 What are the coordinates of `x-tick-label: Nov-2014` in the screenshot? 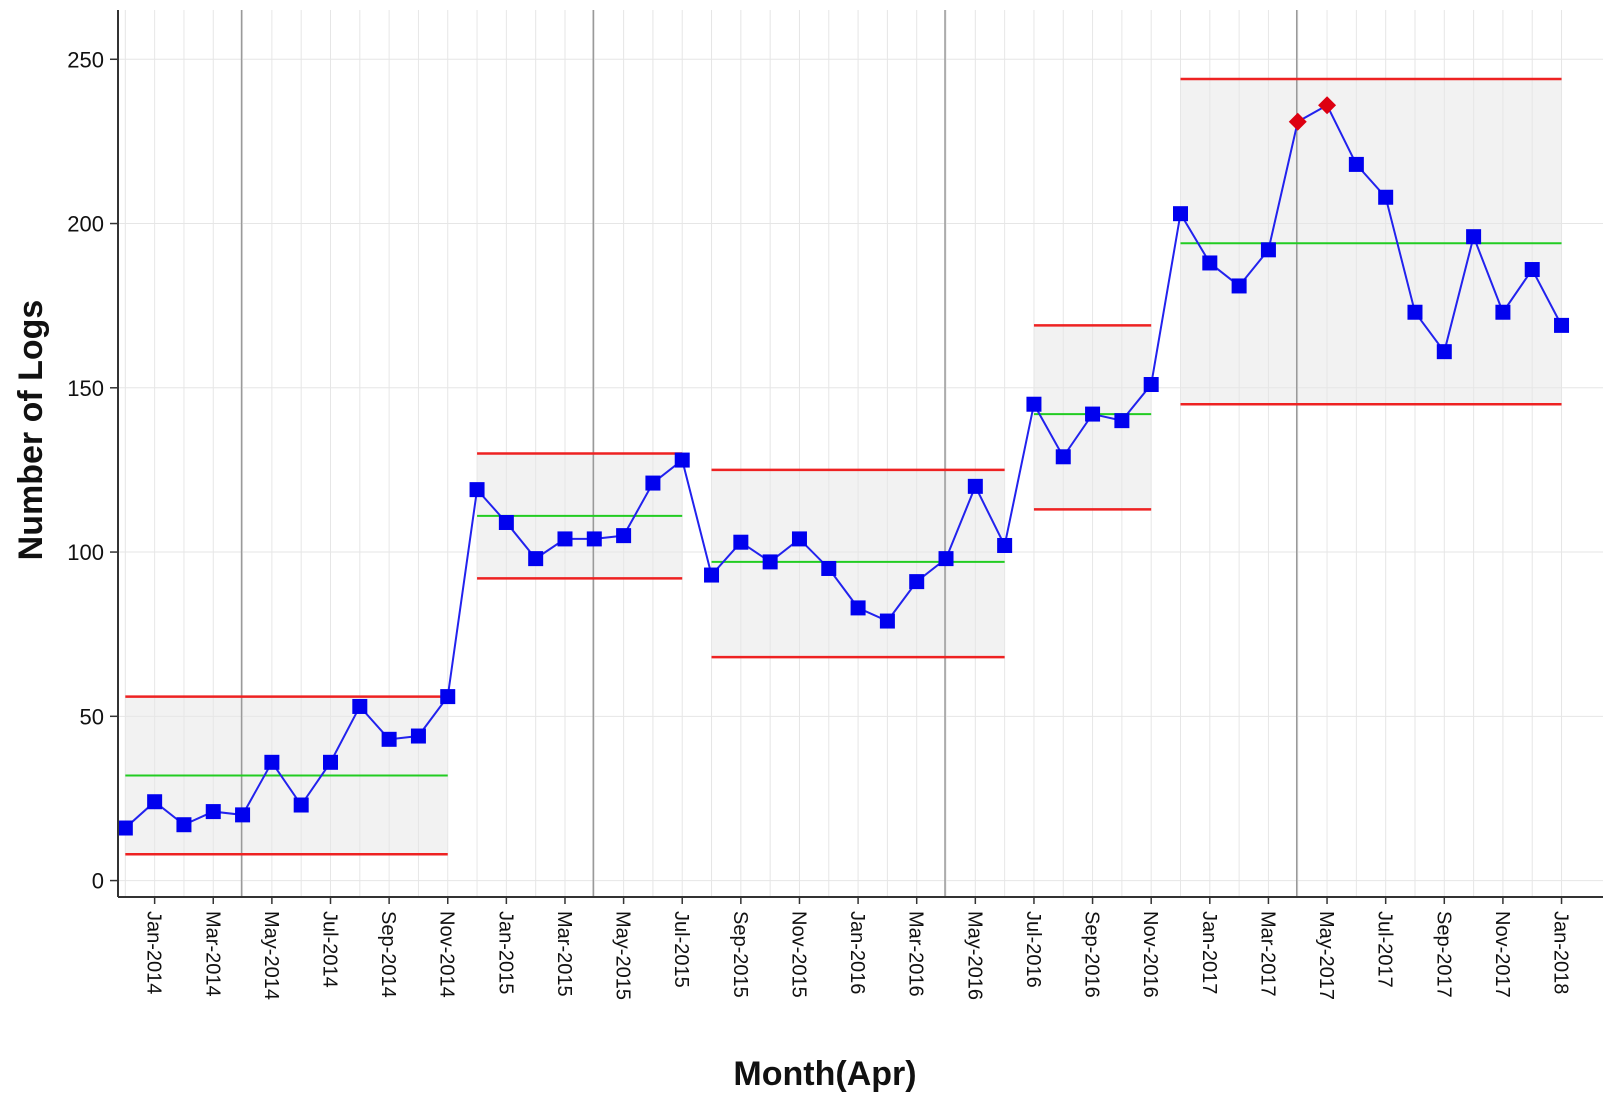 It's located at (447, 954).